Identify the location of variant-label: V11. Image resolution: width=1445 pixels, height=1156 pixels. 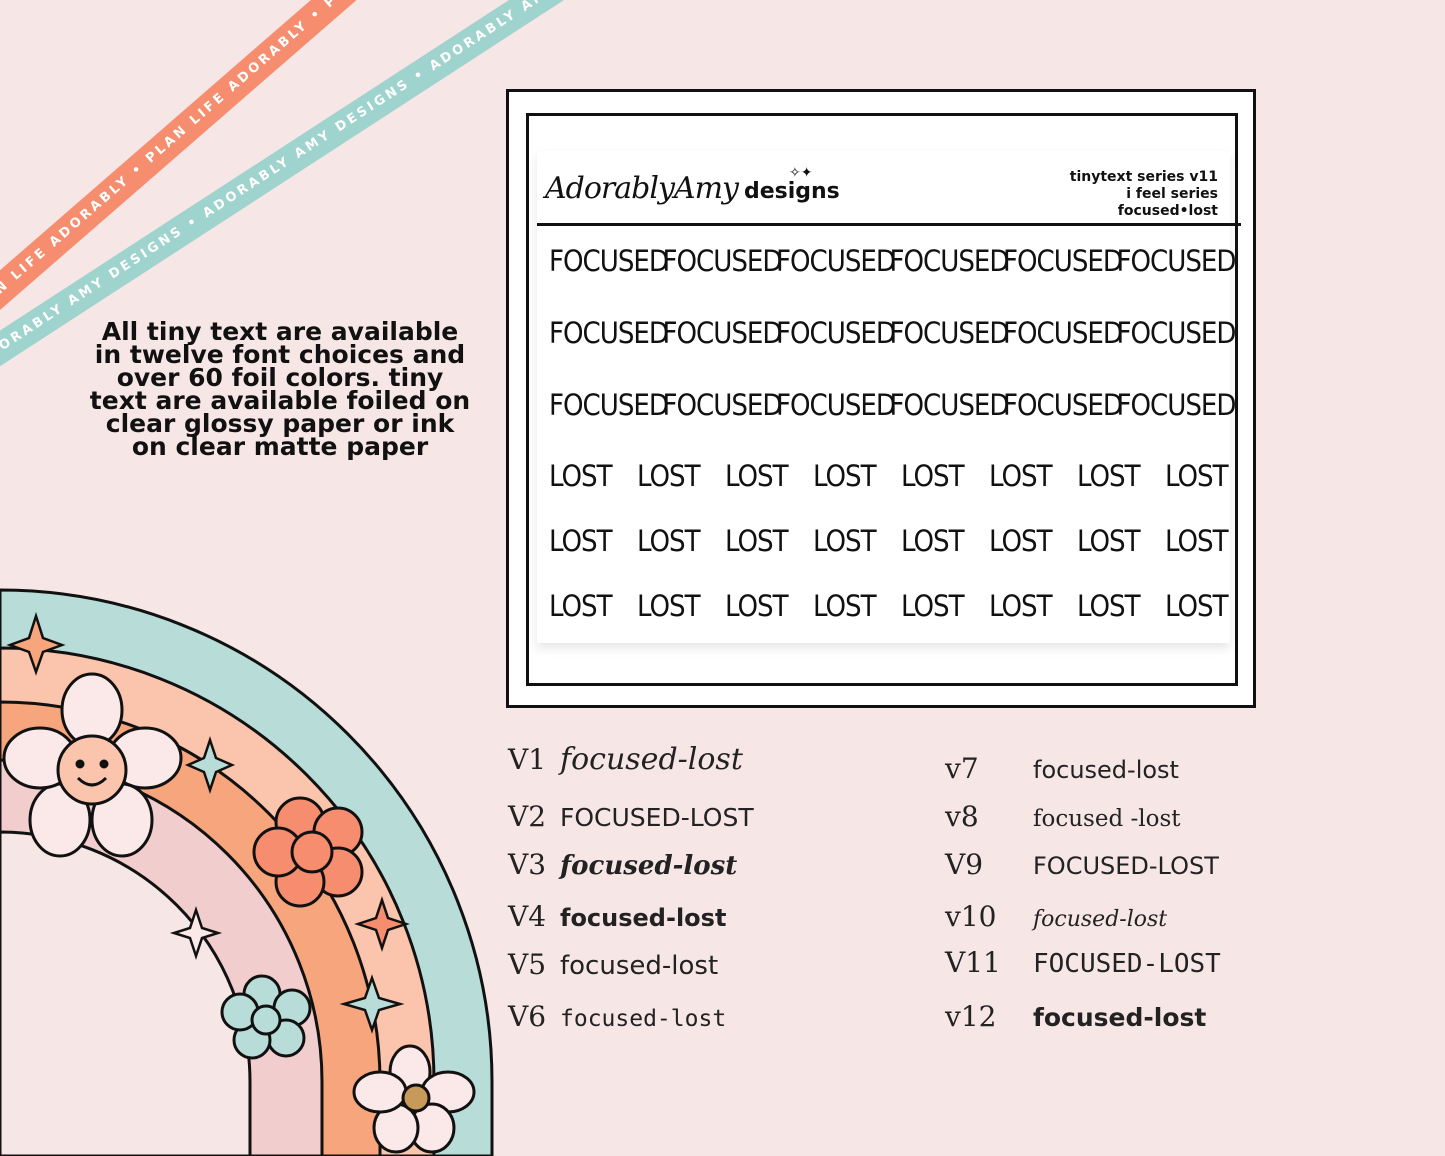
(973, 962).